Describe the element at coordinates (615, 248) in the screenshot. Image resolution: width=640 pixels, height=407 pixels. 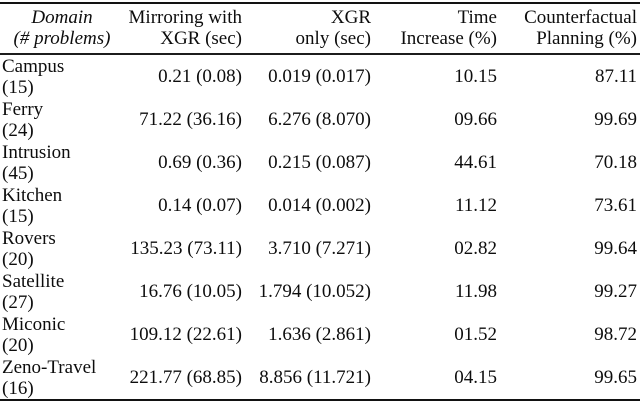
I see `cell-counterfactual: 99.64` at that location.